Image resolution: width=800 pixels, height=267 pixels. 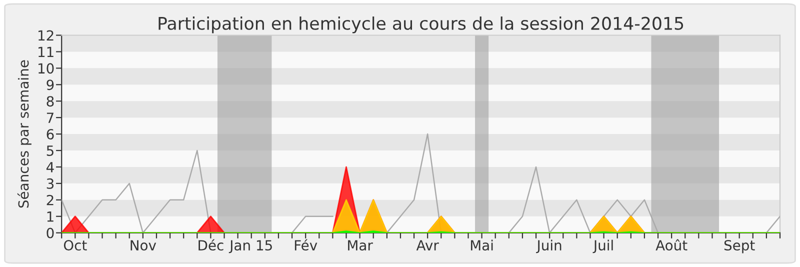 What do you see at coordinates (143, 245) in the screenshot?
I see `x-tick-label: Nov` at bounding box center [143, 245].